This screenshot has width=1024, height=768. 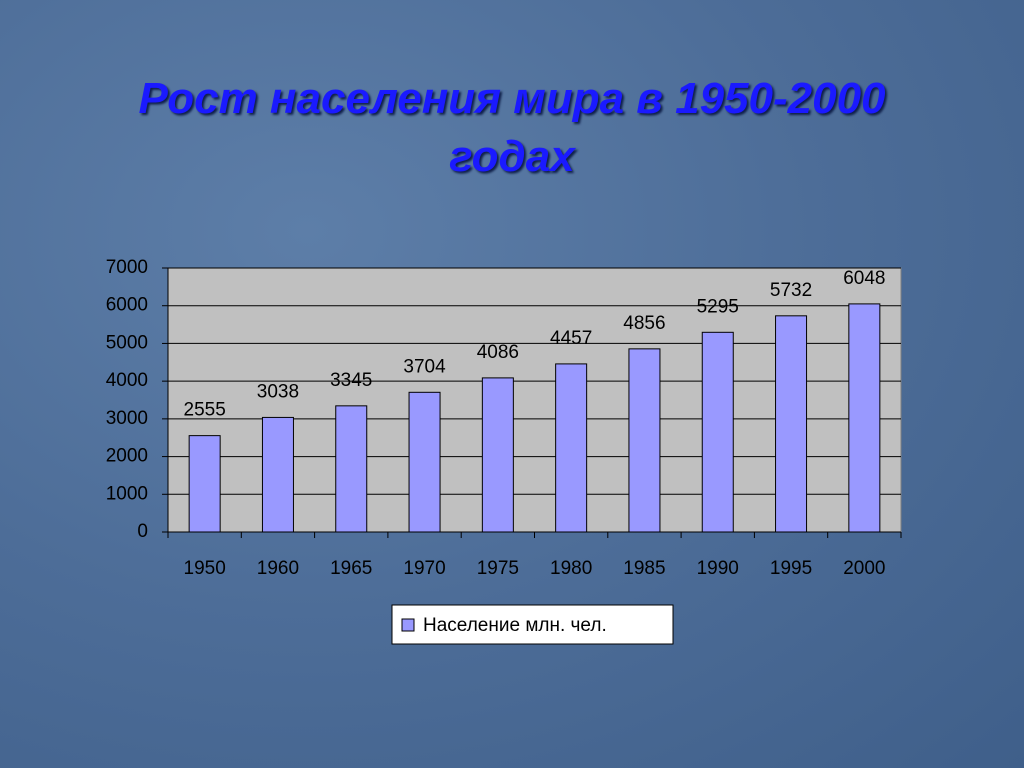 I want to click on y-tick-label: 4000, so click(x=127, y=380).